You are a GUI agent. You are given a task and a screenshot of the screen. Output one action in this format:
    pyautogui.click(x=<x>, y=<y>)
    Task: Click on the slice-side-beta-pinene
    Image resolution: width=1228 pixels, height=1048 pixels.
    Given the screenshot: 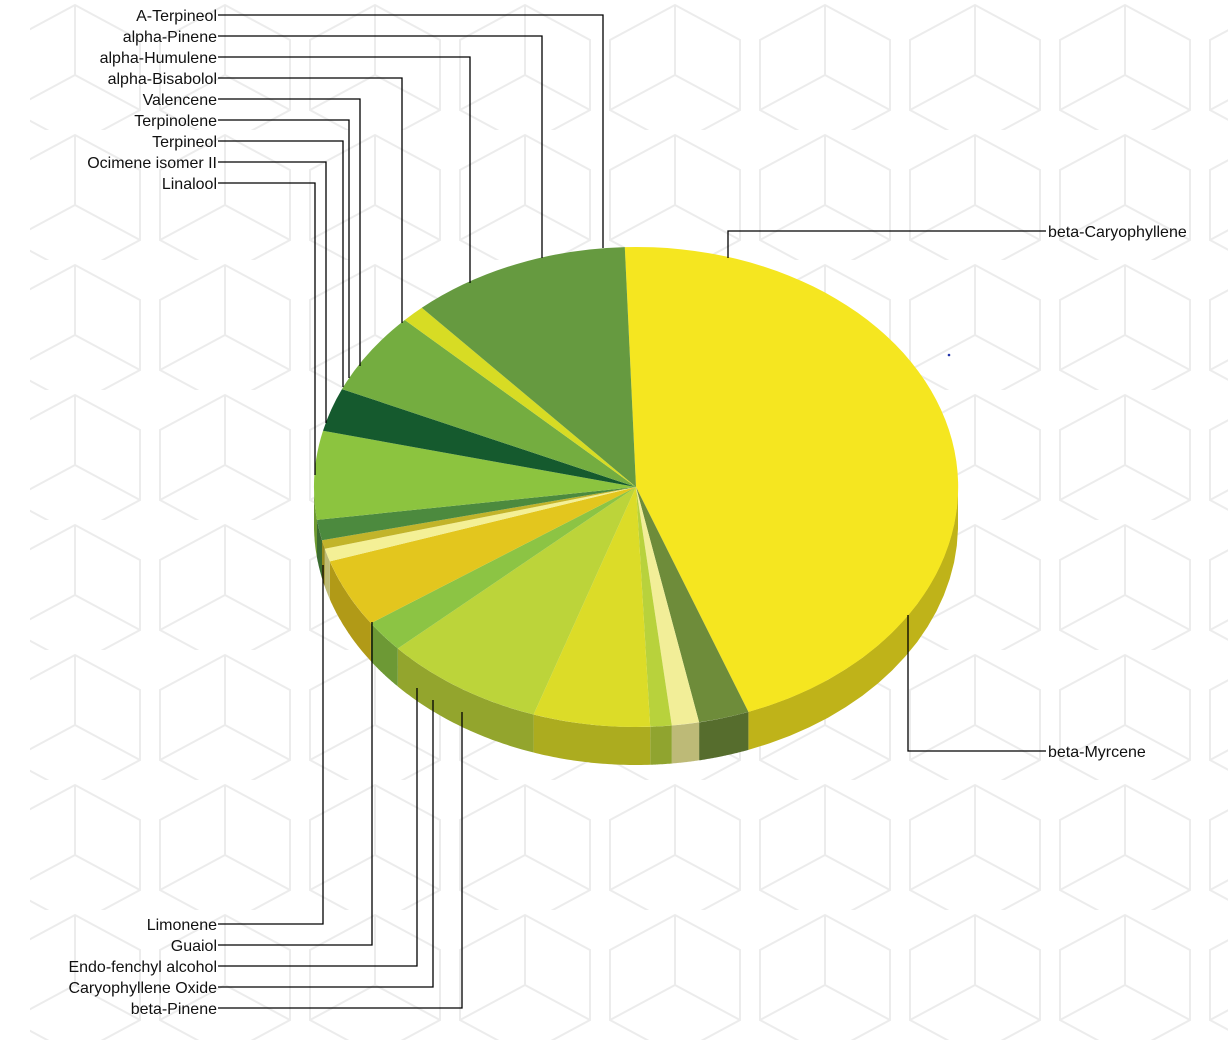 What is the action you would take?
    pyautogui.click(x=724, y=736)
    